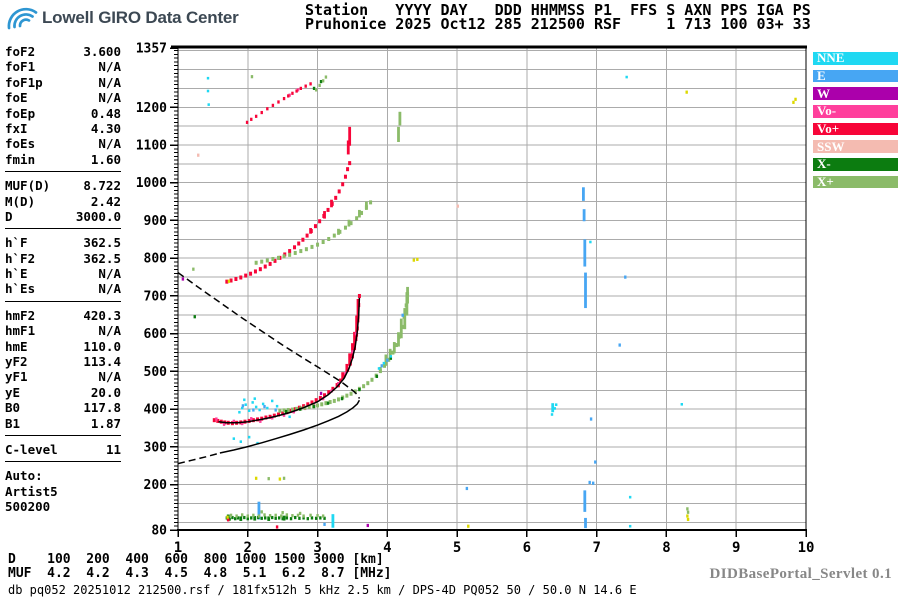 The image size is (900, 600). Describe the element at coordinates (228, 520) in the screenshot. I see `echo-red-misc` at that location.